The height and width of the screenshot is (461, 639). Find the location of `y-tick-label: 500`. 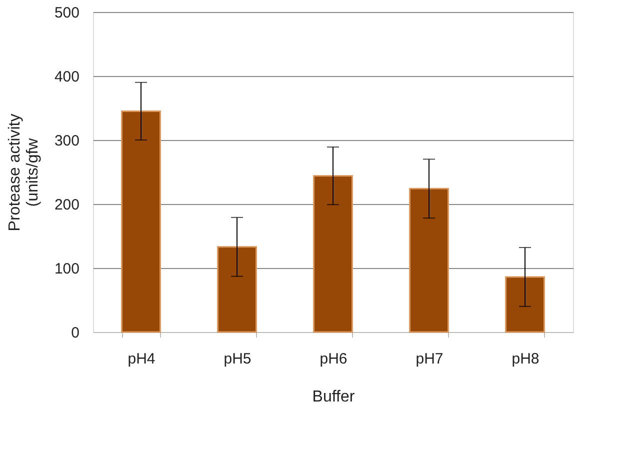

y-tick-label: 500 is located at coordinates (67, 13).